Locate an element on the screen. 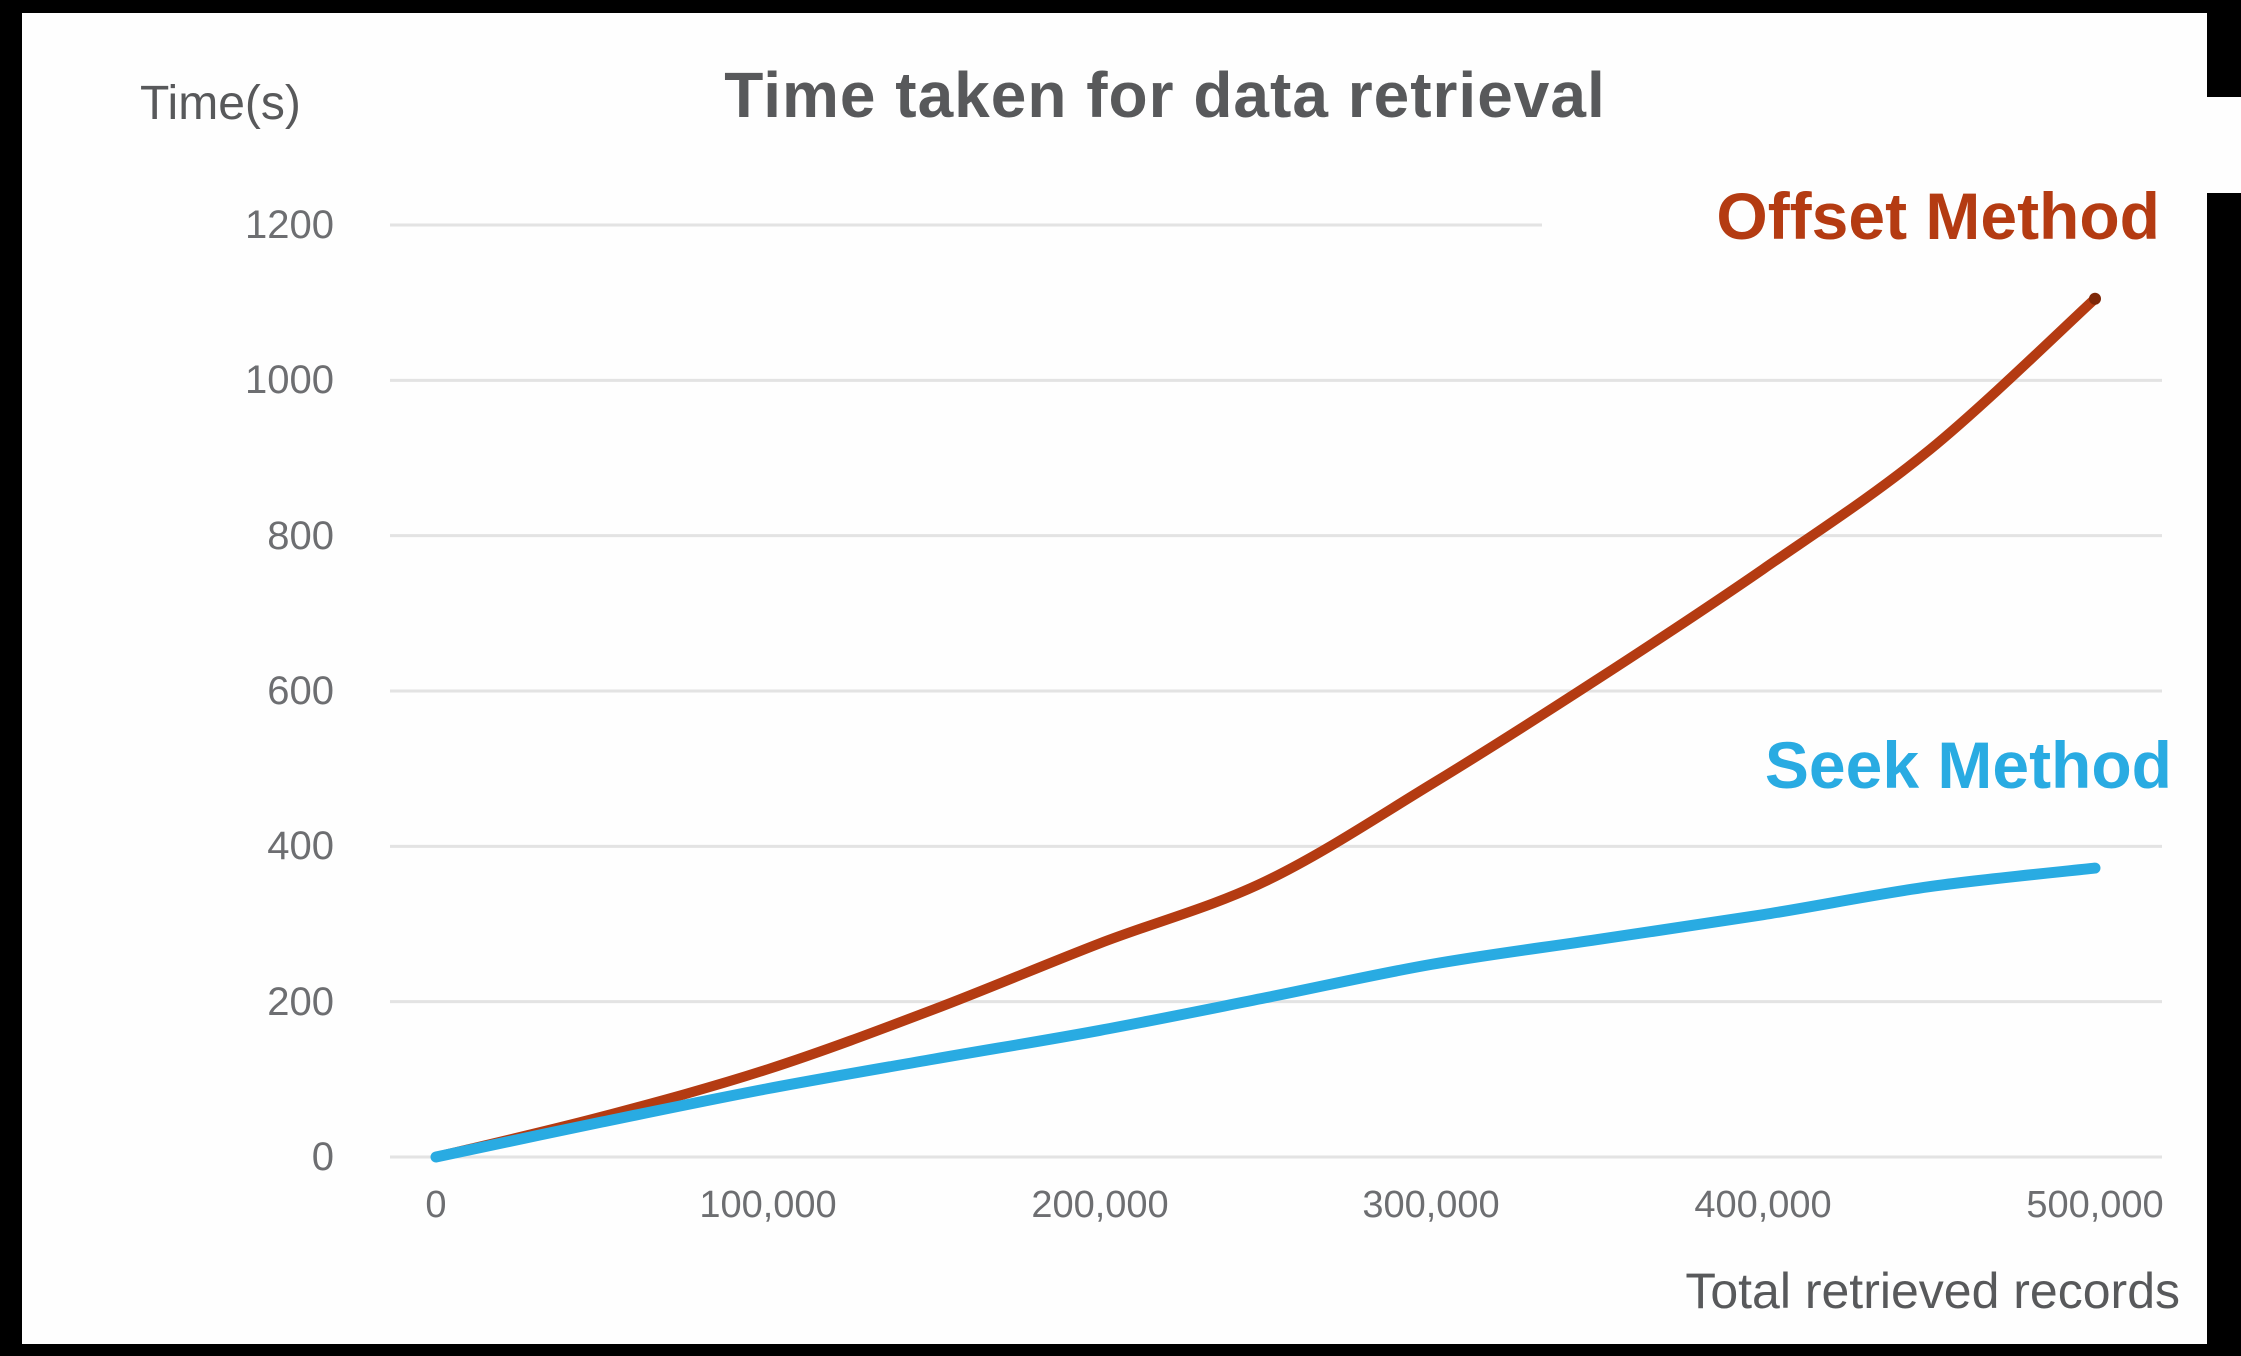 The image size is (2241, 1356). x-tick-100k: 100,000 is located at coordinates (768, 1205).